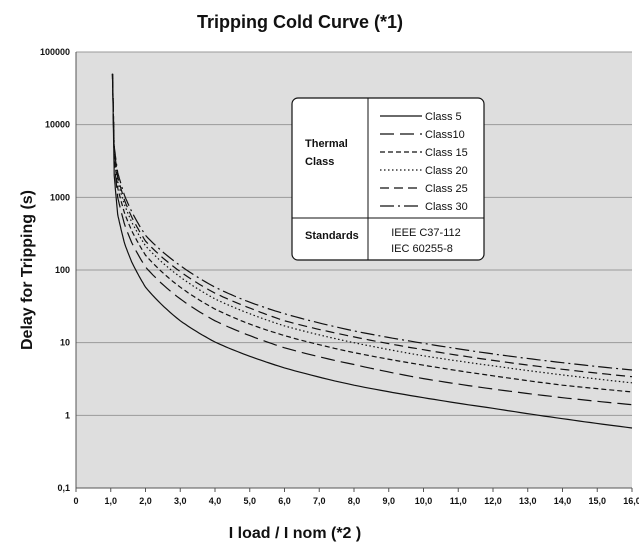 The image size is (639, 548). What do you see at coordinates (424, 501) in the screenshot?
I see `x-tick-label: 10,0` at bounding box center [424, 501].